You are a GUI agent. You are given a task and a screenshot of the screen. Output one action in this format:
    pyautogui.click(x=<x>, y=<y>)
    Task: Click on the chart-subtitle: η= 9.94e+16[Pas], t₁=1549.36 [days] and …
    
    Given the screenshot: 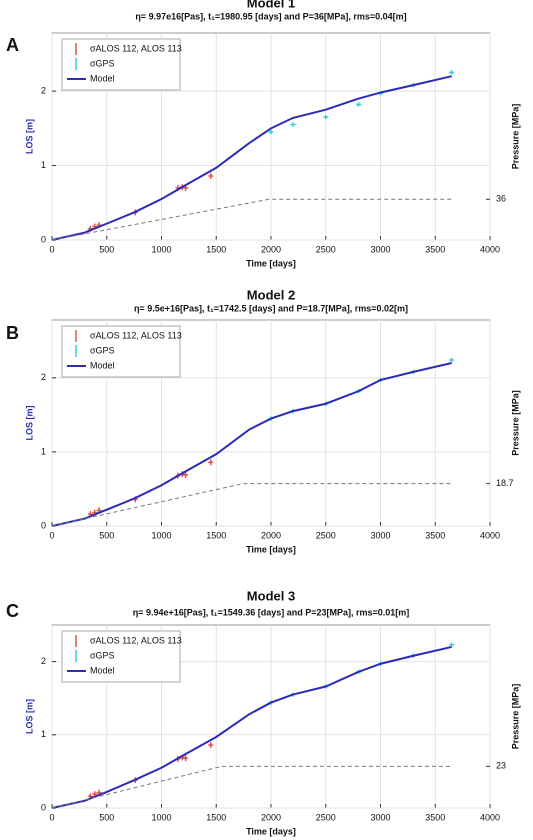 What is the action you would take?
    pyautogui.click(x=271, y=612)
    